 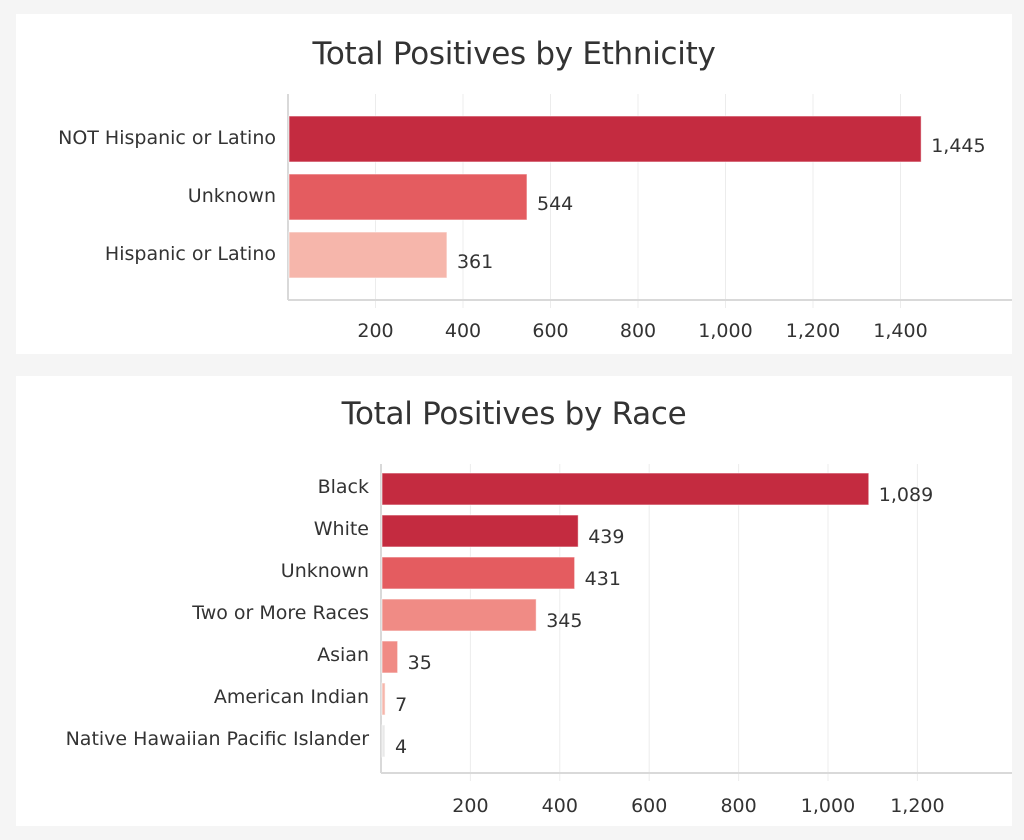 What do you see at coordinates (401, 747) in the screenshot?
I see `value-label: 4` at bounding box center [401, 747].